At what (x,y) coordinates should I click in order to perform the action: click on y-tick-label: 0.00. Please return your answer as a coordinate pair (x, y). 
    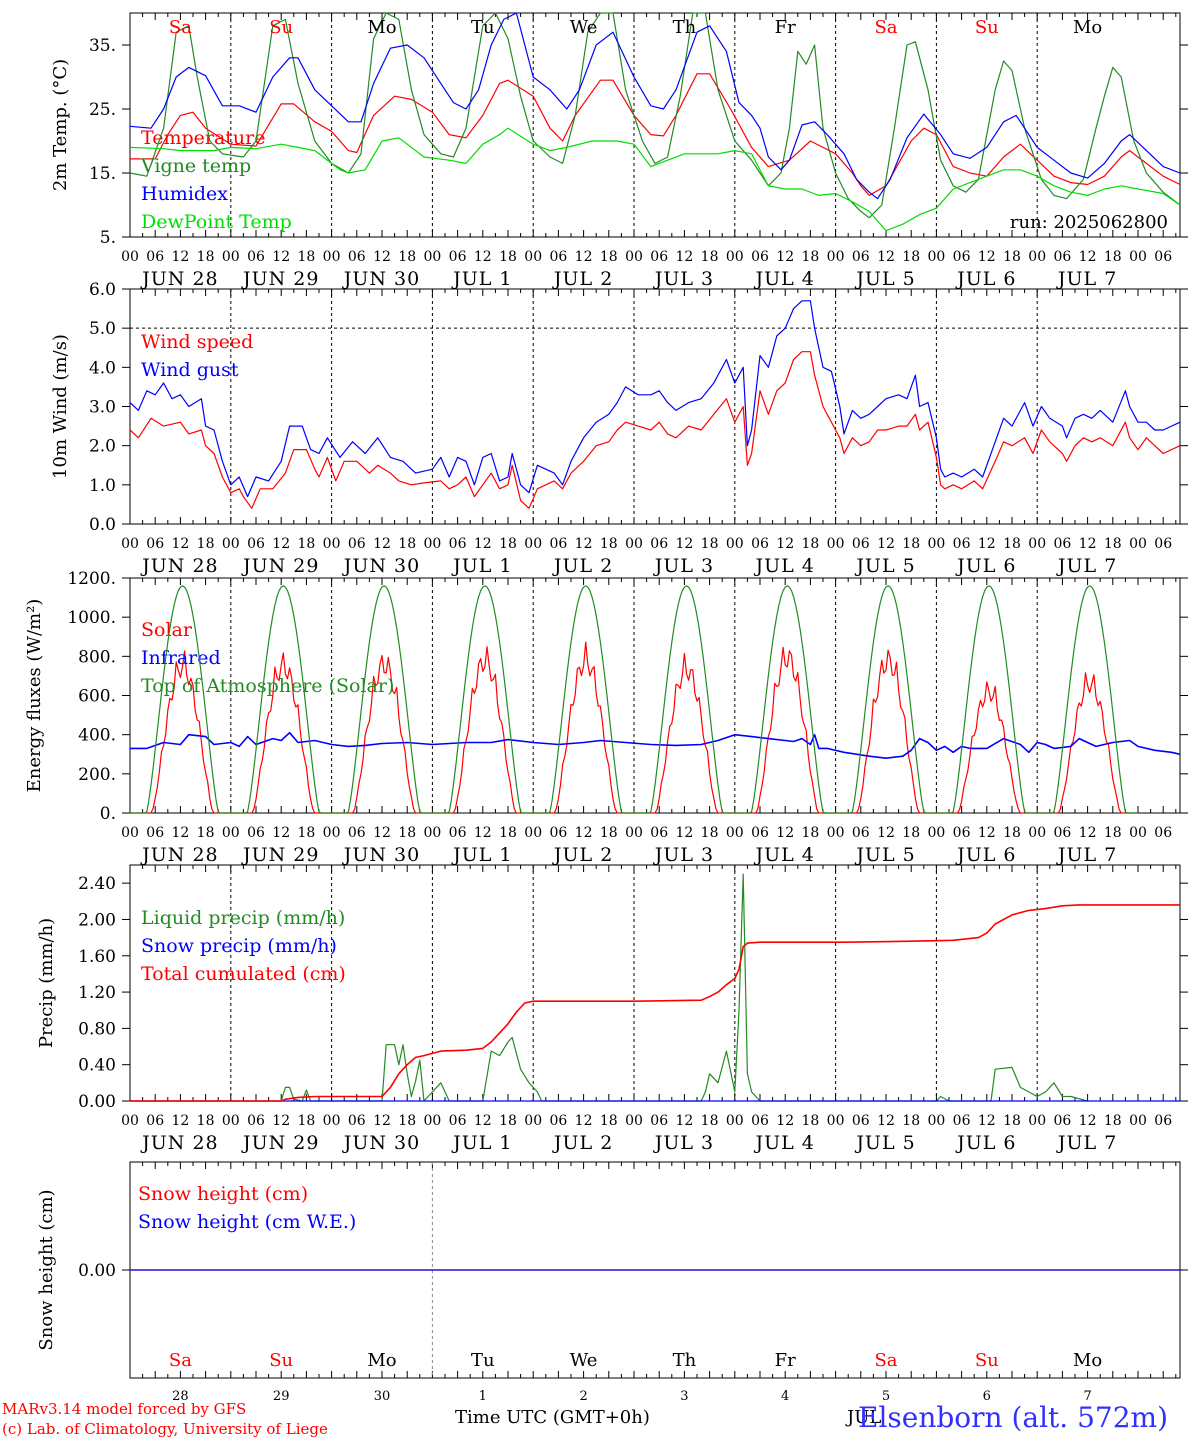
    Looking at the image, I should click on (97, 1102).